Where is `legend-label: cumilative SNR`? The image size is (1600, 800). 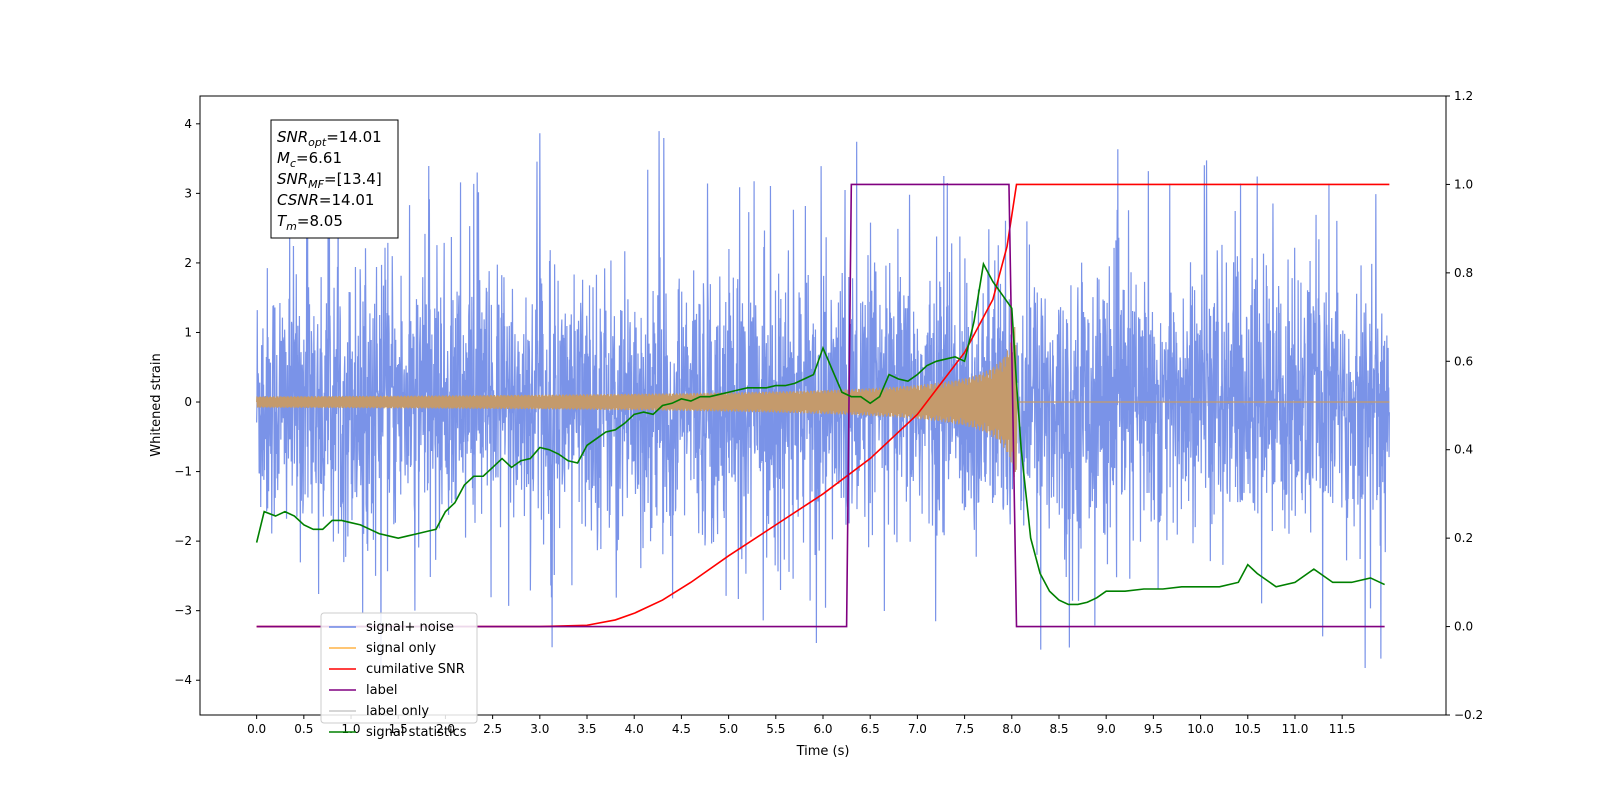 legend-label: cumilative SNR is located at coordinates (415, 669).